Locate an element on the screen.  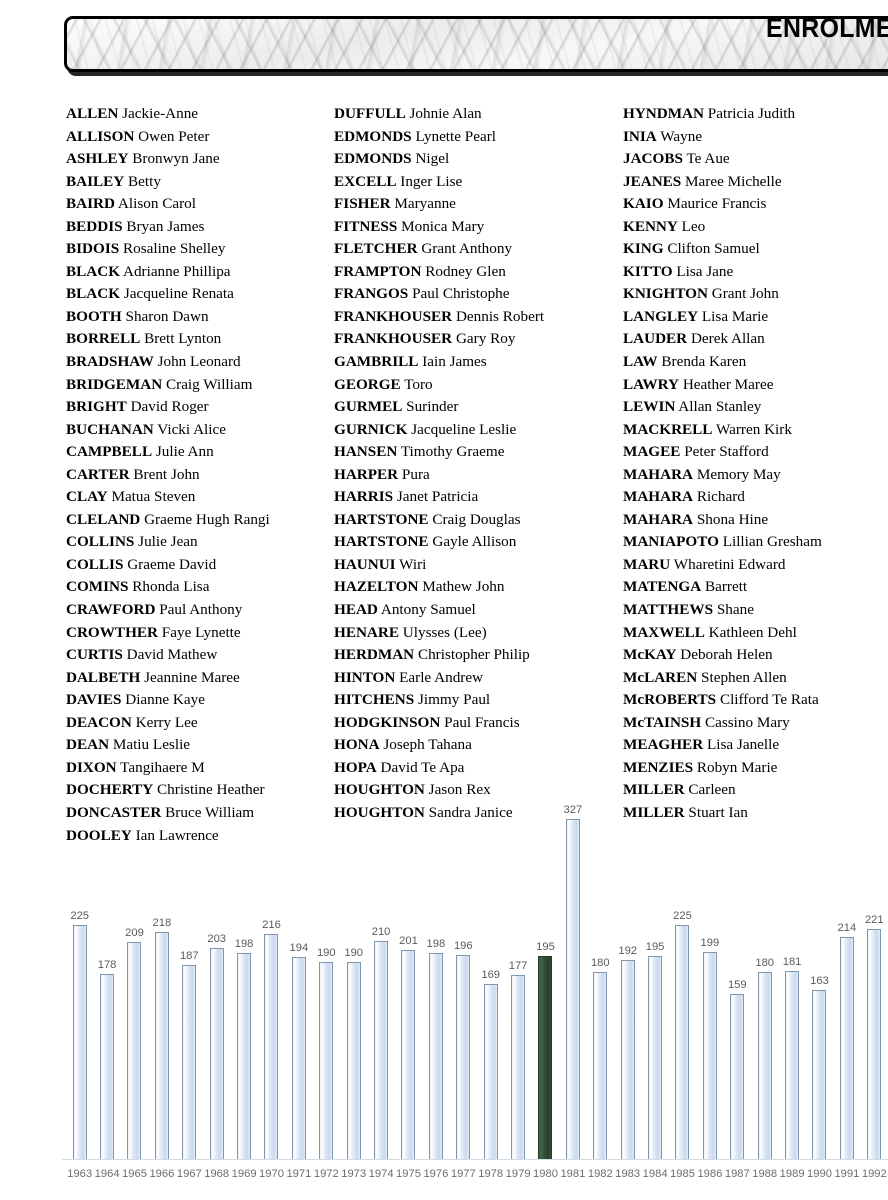
name-given: Tangihaere M is located at coordinates (160, 767).